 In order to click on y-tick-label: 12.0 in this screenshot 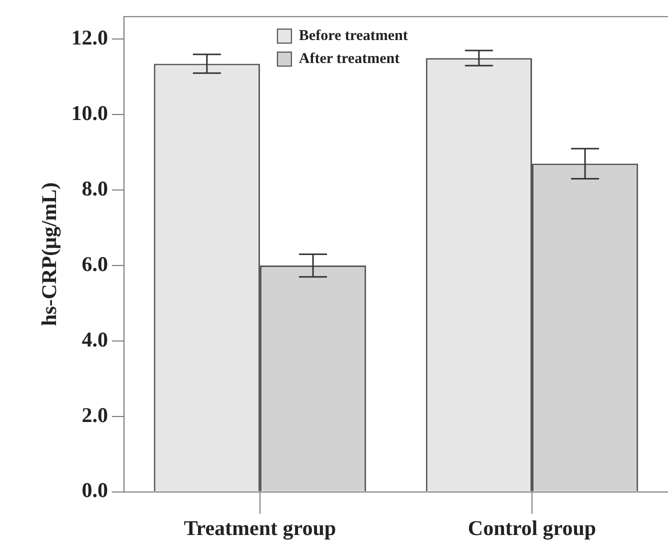, I will do `click(89, 38)`.